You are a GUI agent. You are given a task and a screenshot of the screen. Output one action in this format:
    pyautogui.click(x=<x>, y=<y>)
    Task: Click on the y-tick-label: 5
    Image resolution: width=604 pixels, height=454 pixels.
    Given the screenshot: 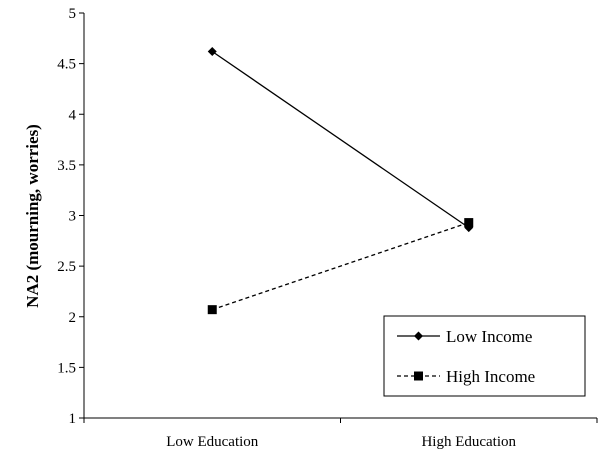 What is the action you would take?
    pyautogui.click(x=73, y=14)
    